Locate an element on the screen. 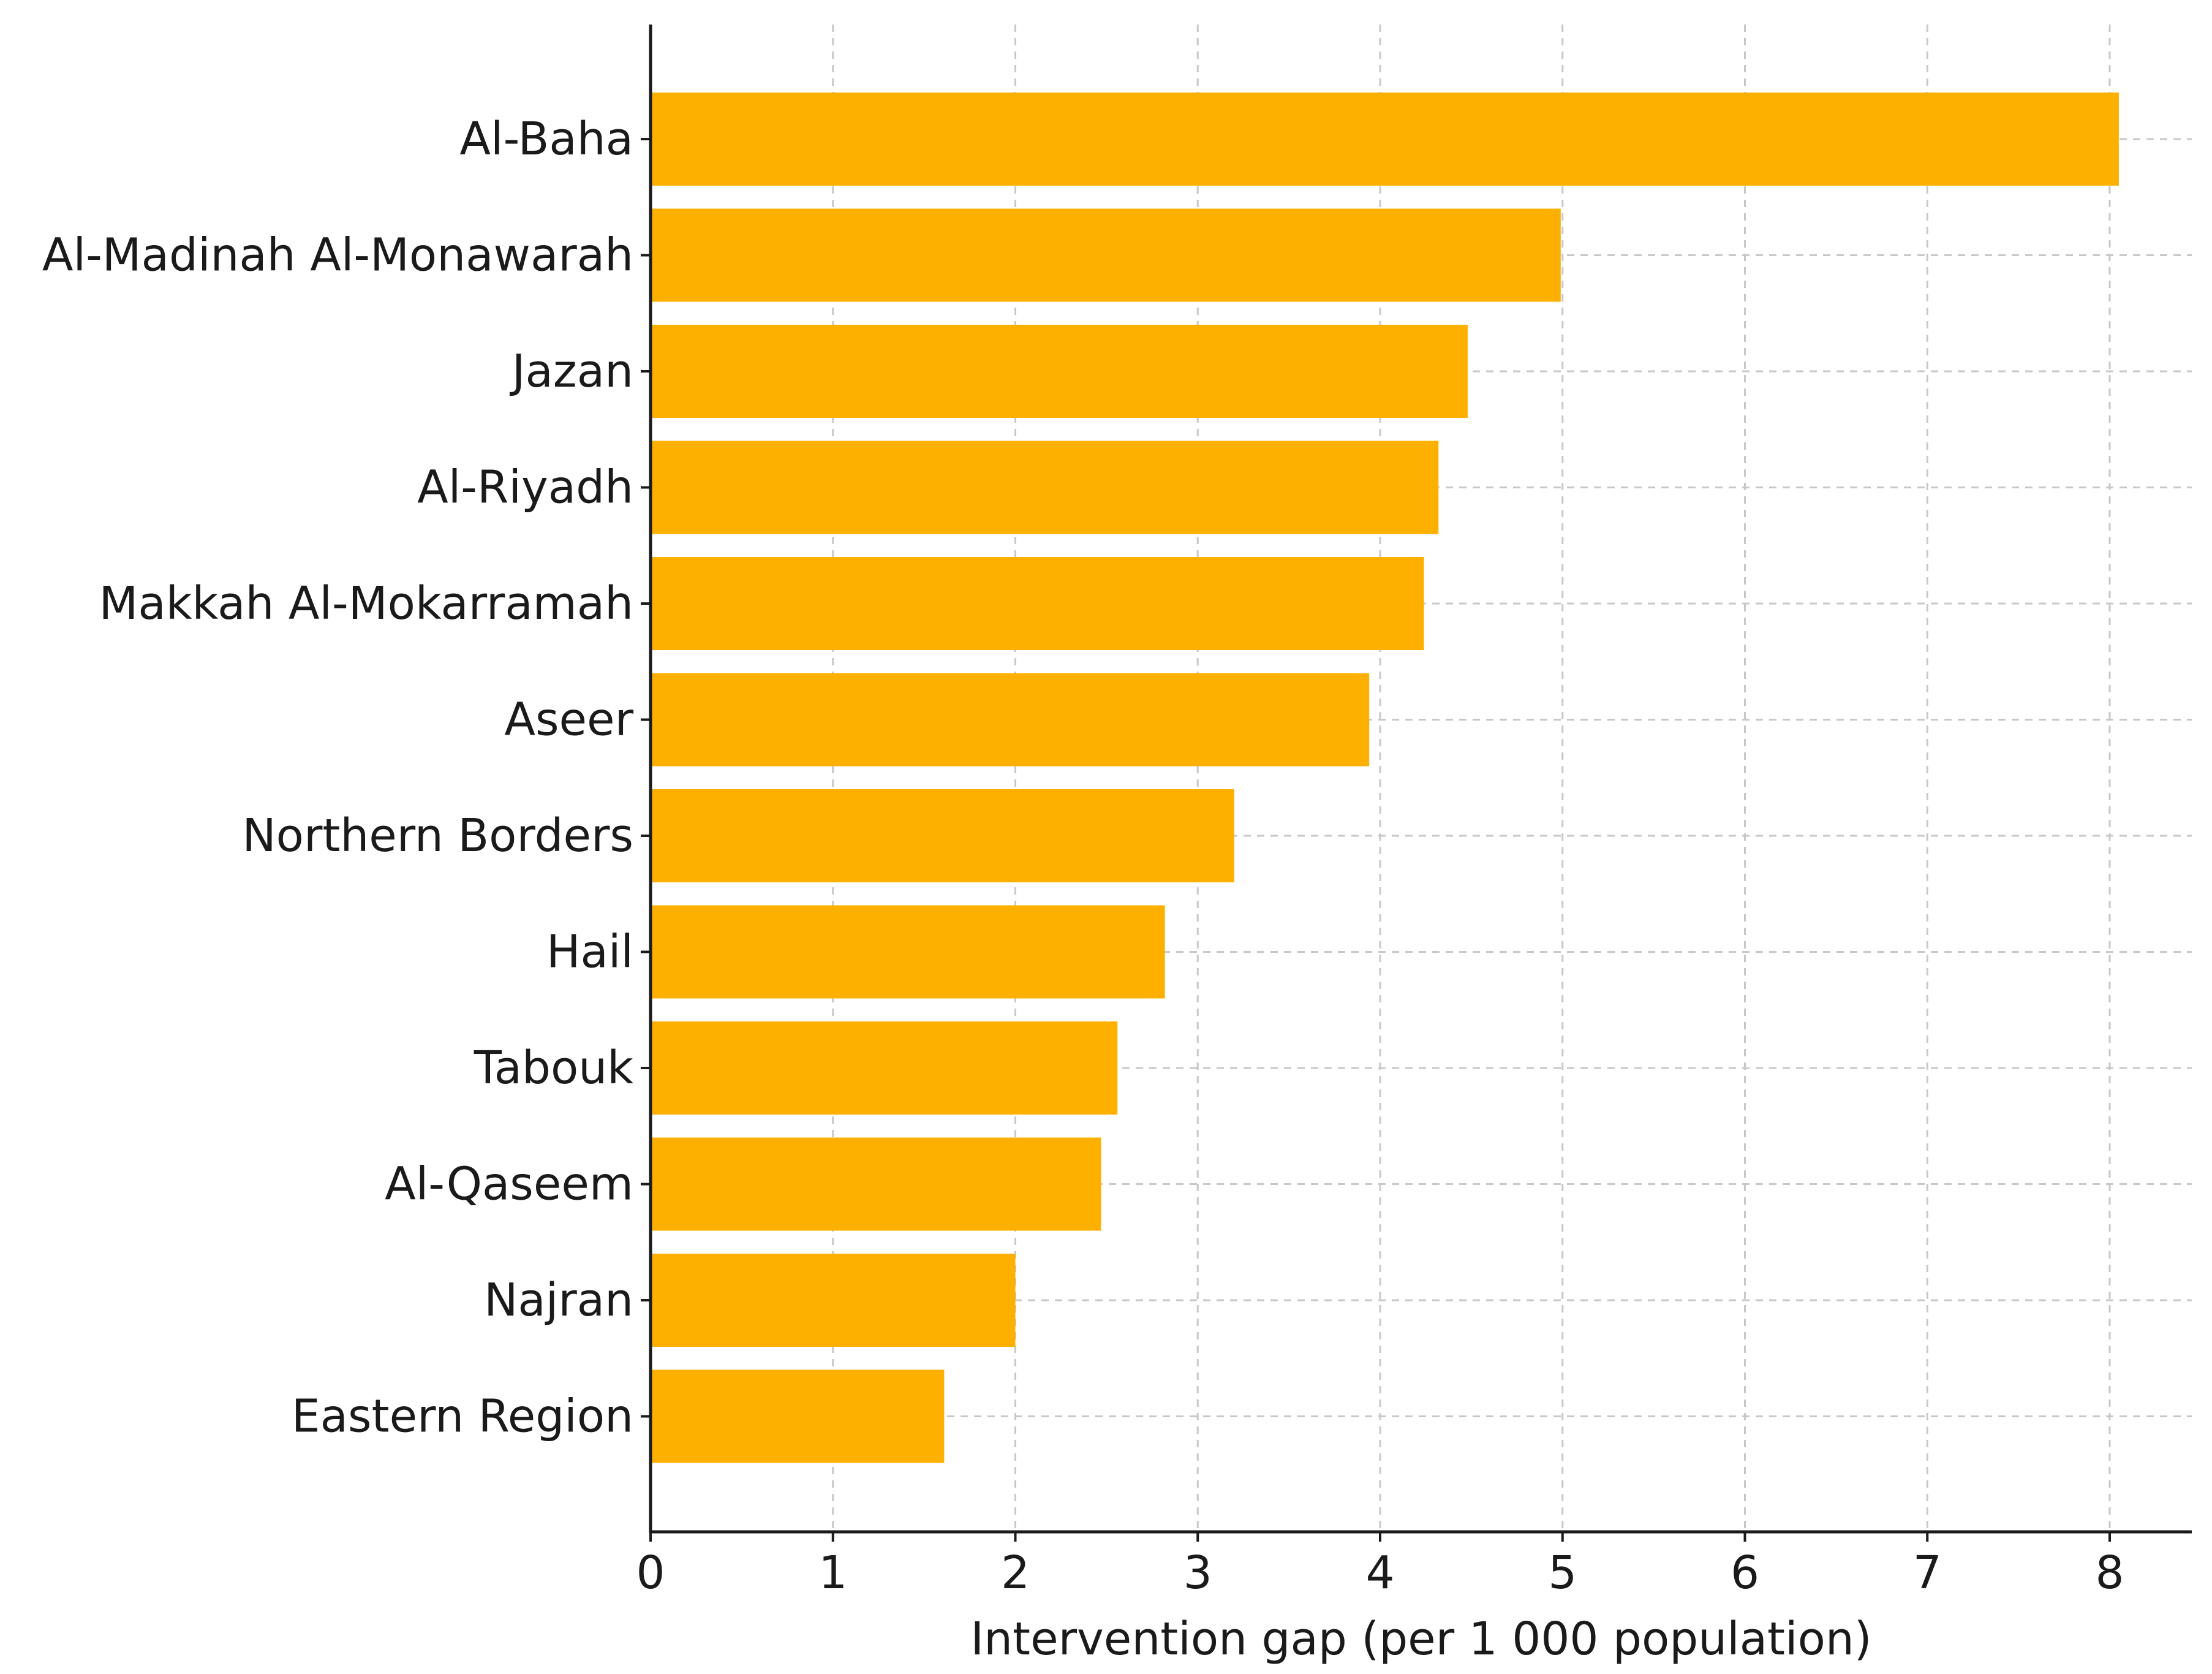  x-tick-label: 3 is located at coordinates (1197, 1573).